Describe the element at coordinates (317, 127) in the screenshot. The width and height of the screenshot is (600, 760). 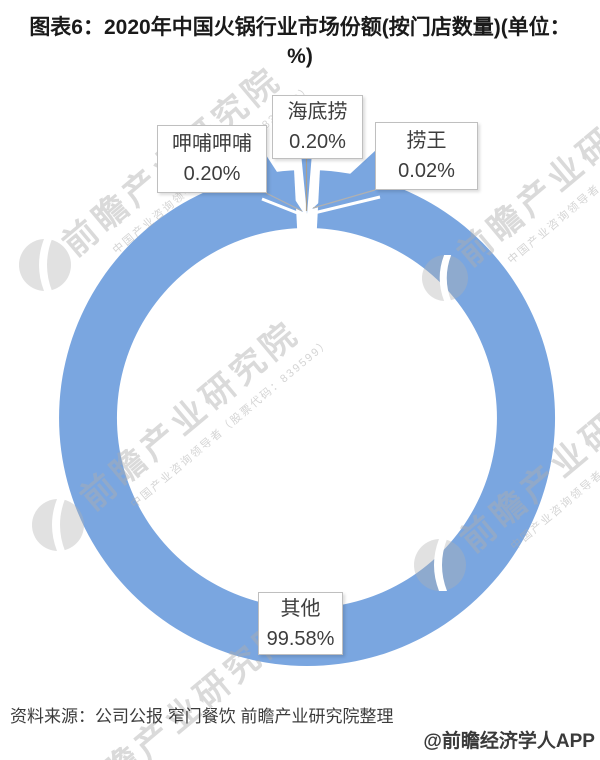
I see `callout-haidilao: 海底捞 0.20%` at that location.